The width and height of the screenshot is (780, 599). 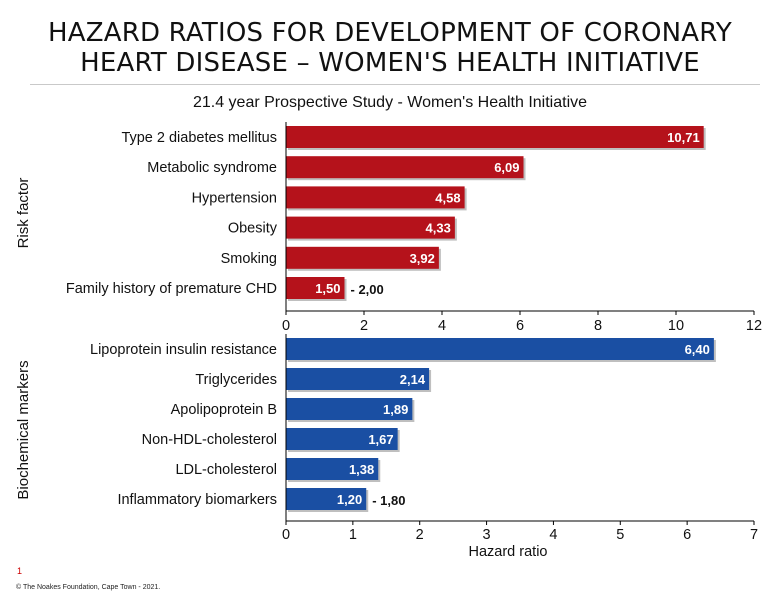 What do you see at coordinates (234, 198) in the screenshot?
I see `risk-category-label: Hypertension` at bounding box center [234, 198].